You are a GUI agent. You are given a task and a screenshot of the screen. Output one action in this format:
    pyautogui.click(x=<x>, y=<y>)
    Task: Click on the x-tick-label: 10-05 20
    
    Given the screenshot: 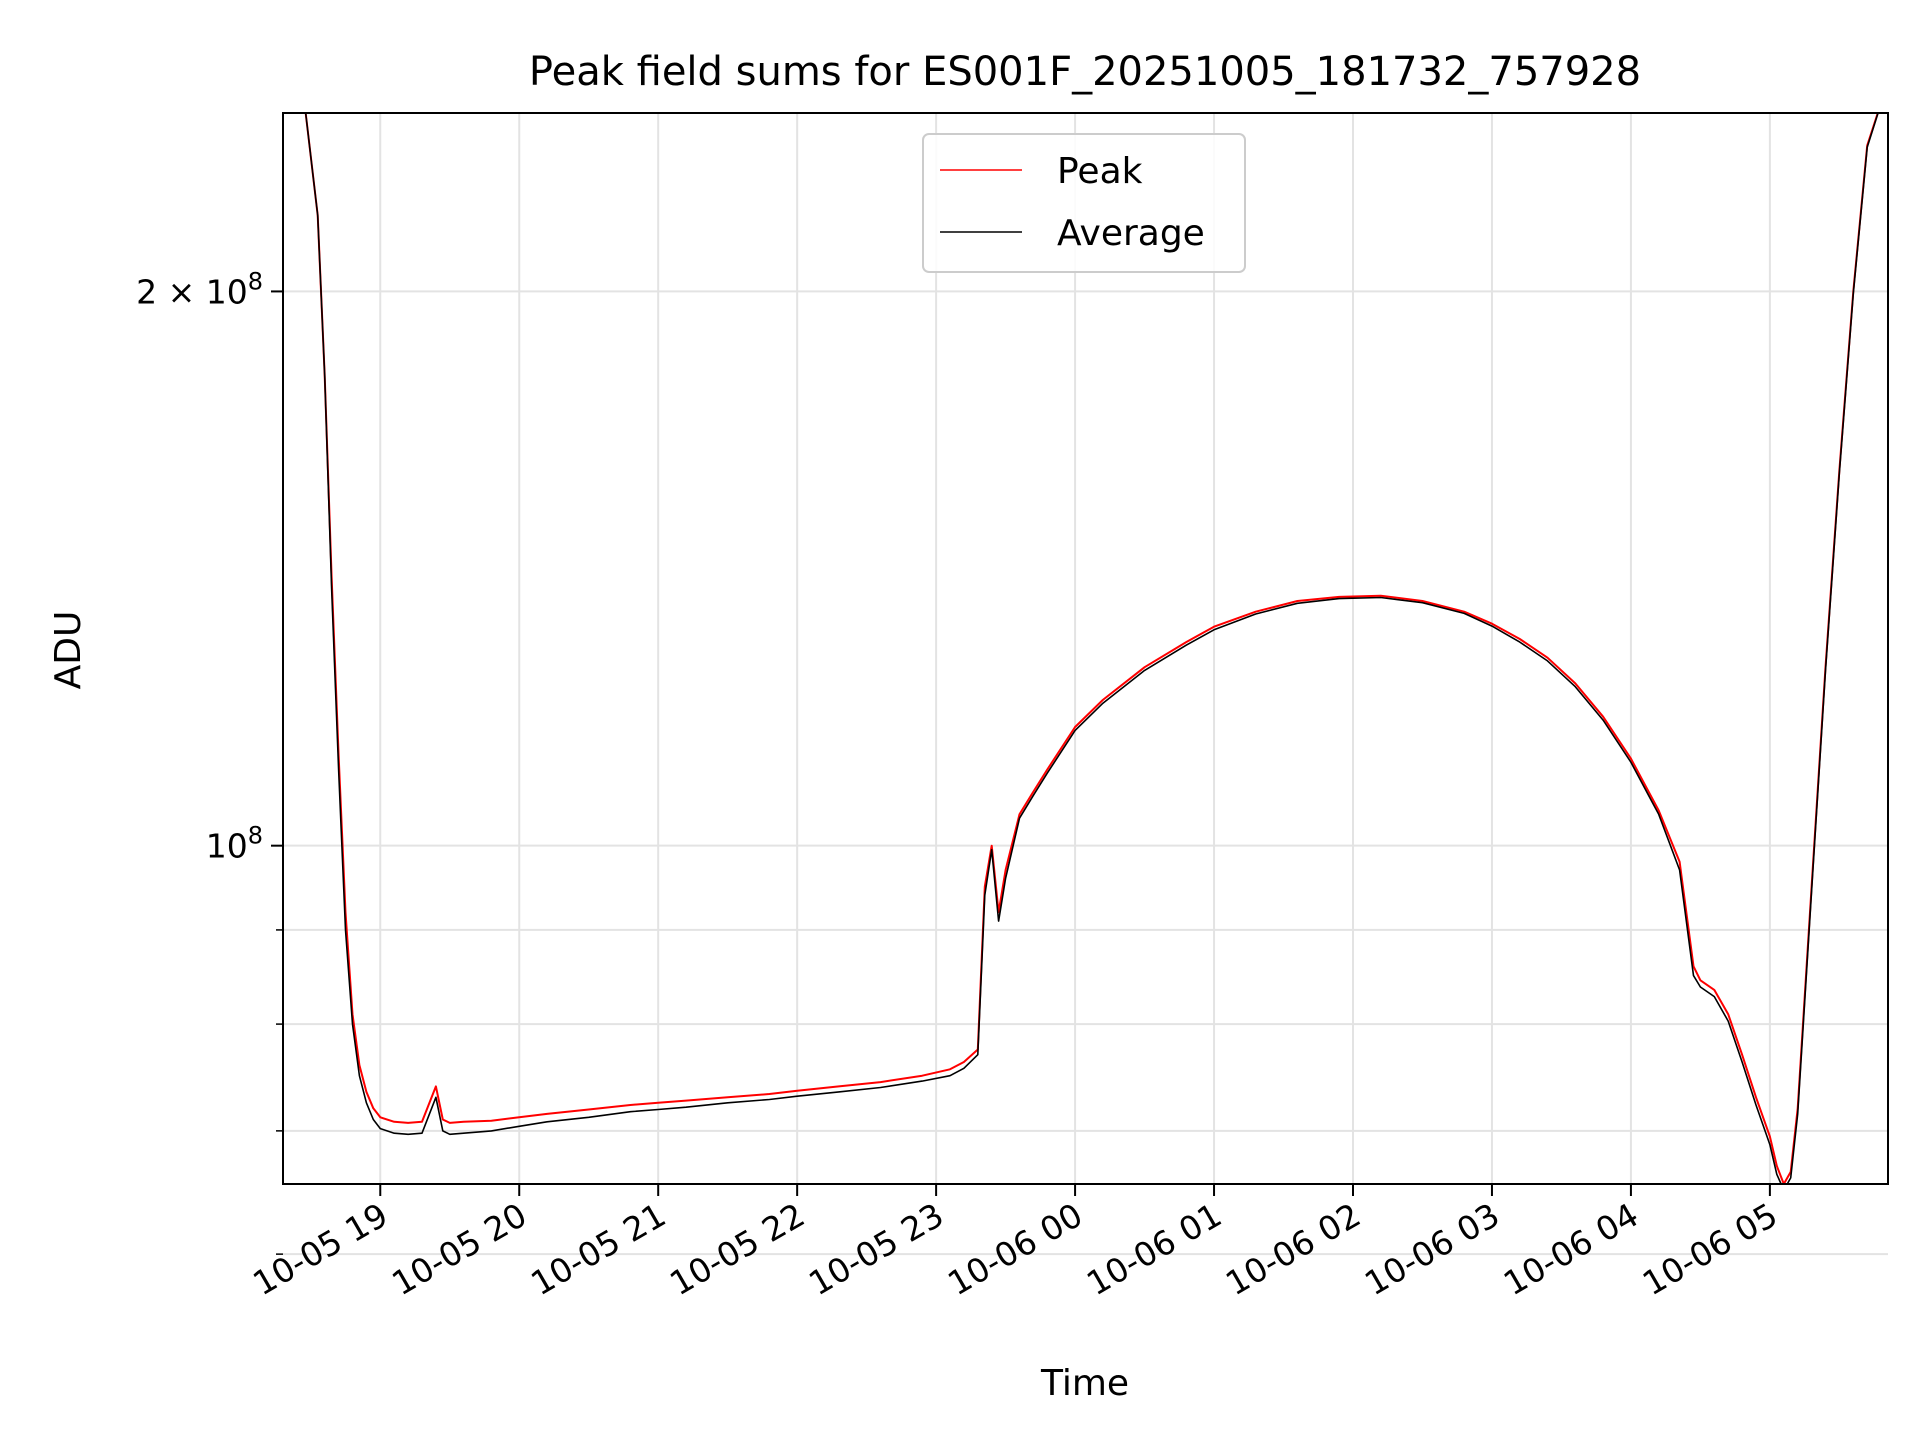 What is the action you would take?
    pyautogui.click(x=459, y=1249)
    